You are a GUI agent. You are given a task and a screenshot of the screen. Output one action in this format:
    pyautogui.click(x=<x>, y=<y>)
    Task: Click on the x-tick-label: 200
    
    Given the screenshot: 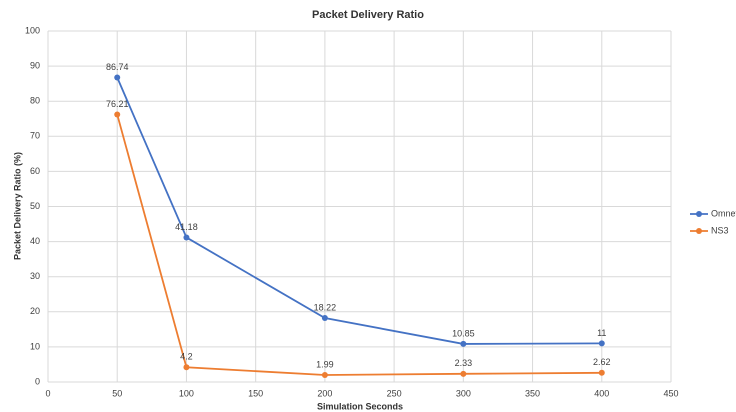 What is the action you would take?
    pyautogui.click(x=324, y=393)
    